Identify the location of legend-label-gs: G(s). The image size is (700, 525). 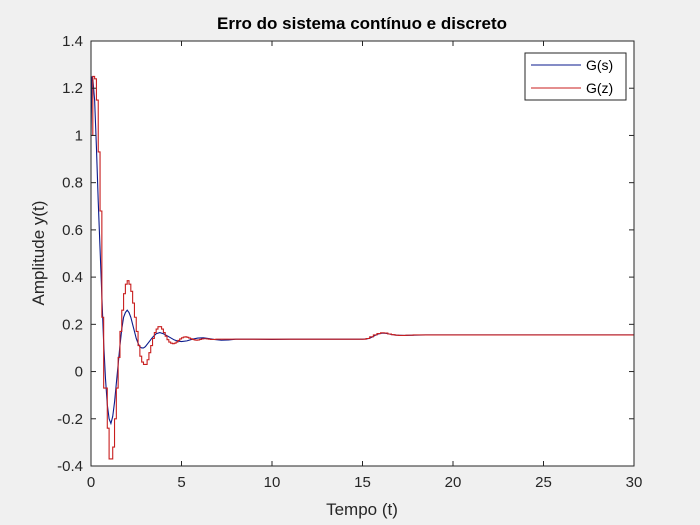
(599, 65).